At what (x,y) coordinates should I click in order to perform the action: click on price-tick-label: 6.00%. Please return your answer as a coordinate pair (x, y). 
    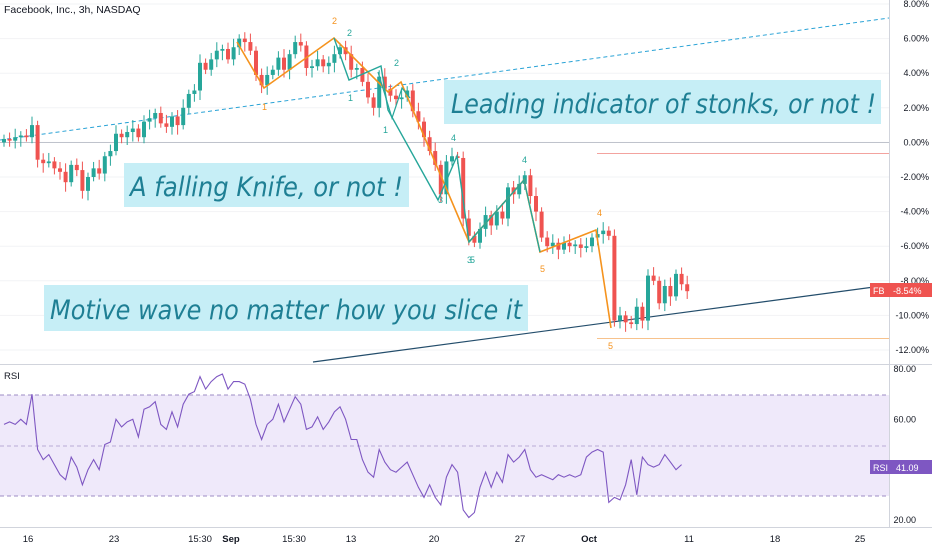
    Looking at the image, I should click on (916, 39).